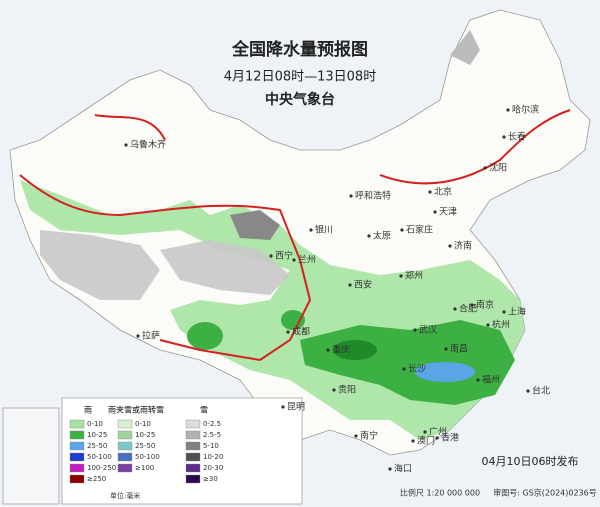  What do you see at coordinates (210, 479) in the screenshot?
I see `legend-label: ≥30` at bounding box center [210, 479].